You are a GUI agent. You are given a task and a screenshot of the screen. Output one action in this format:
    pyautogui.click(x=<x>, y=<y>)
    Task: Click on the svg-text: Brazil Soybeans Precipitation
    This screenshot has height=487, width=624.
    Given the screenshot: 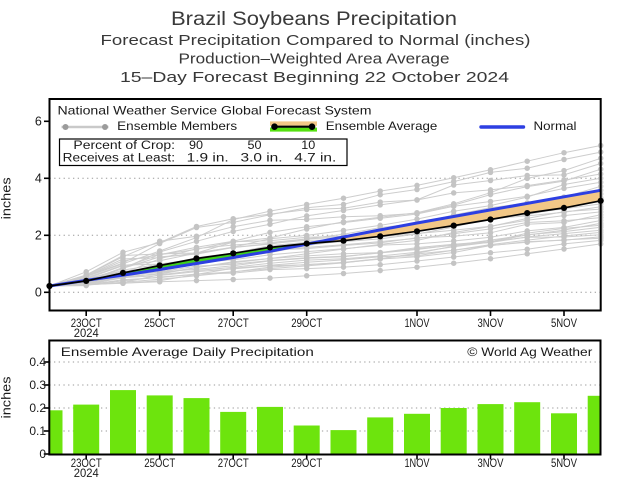 What is the action you would take?
    pyautogui.click(x=314, y=19)
    